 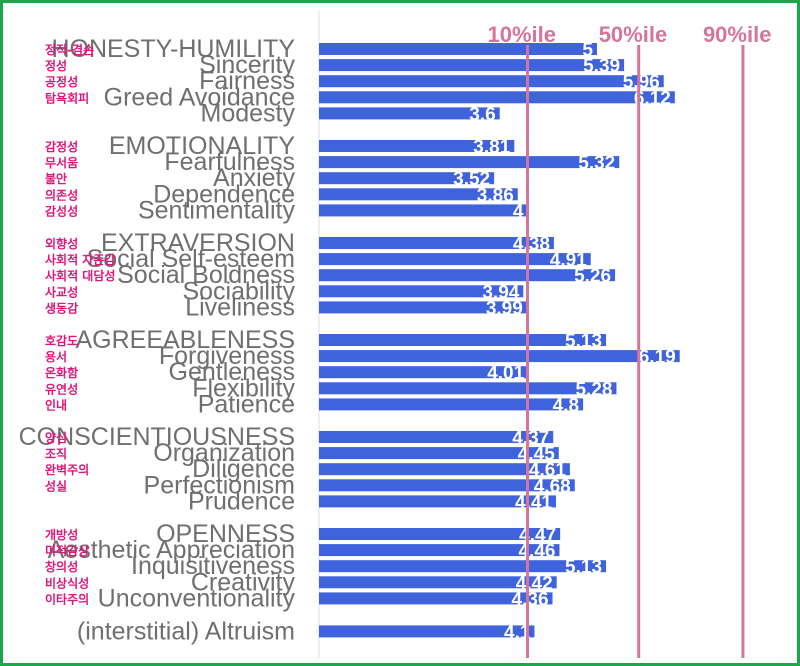 What do you see at coordinates (657, 357) in the screenshot?
I see `value-label-16: 6.19` at bounding box center [657, 357].